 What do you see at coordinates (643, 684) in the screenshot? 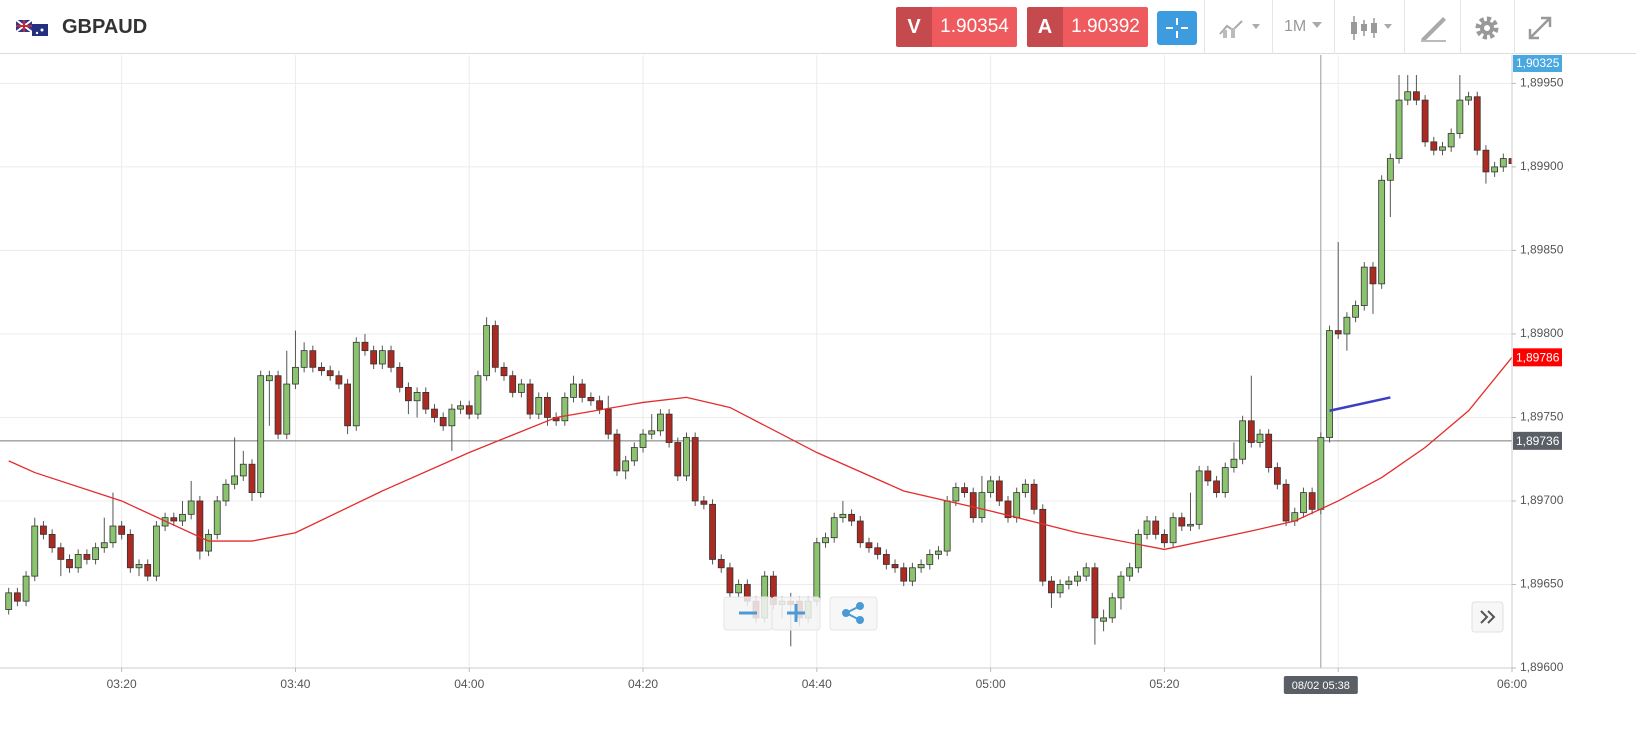
I see `x-tick-label: 04:20` at bounding box center [643, 684].